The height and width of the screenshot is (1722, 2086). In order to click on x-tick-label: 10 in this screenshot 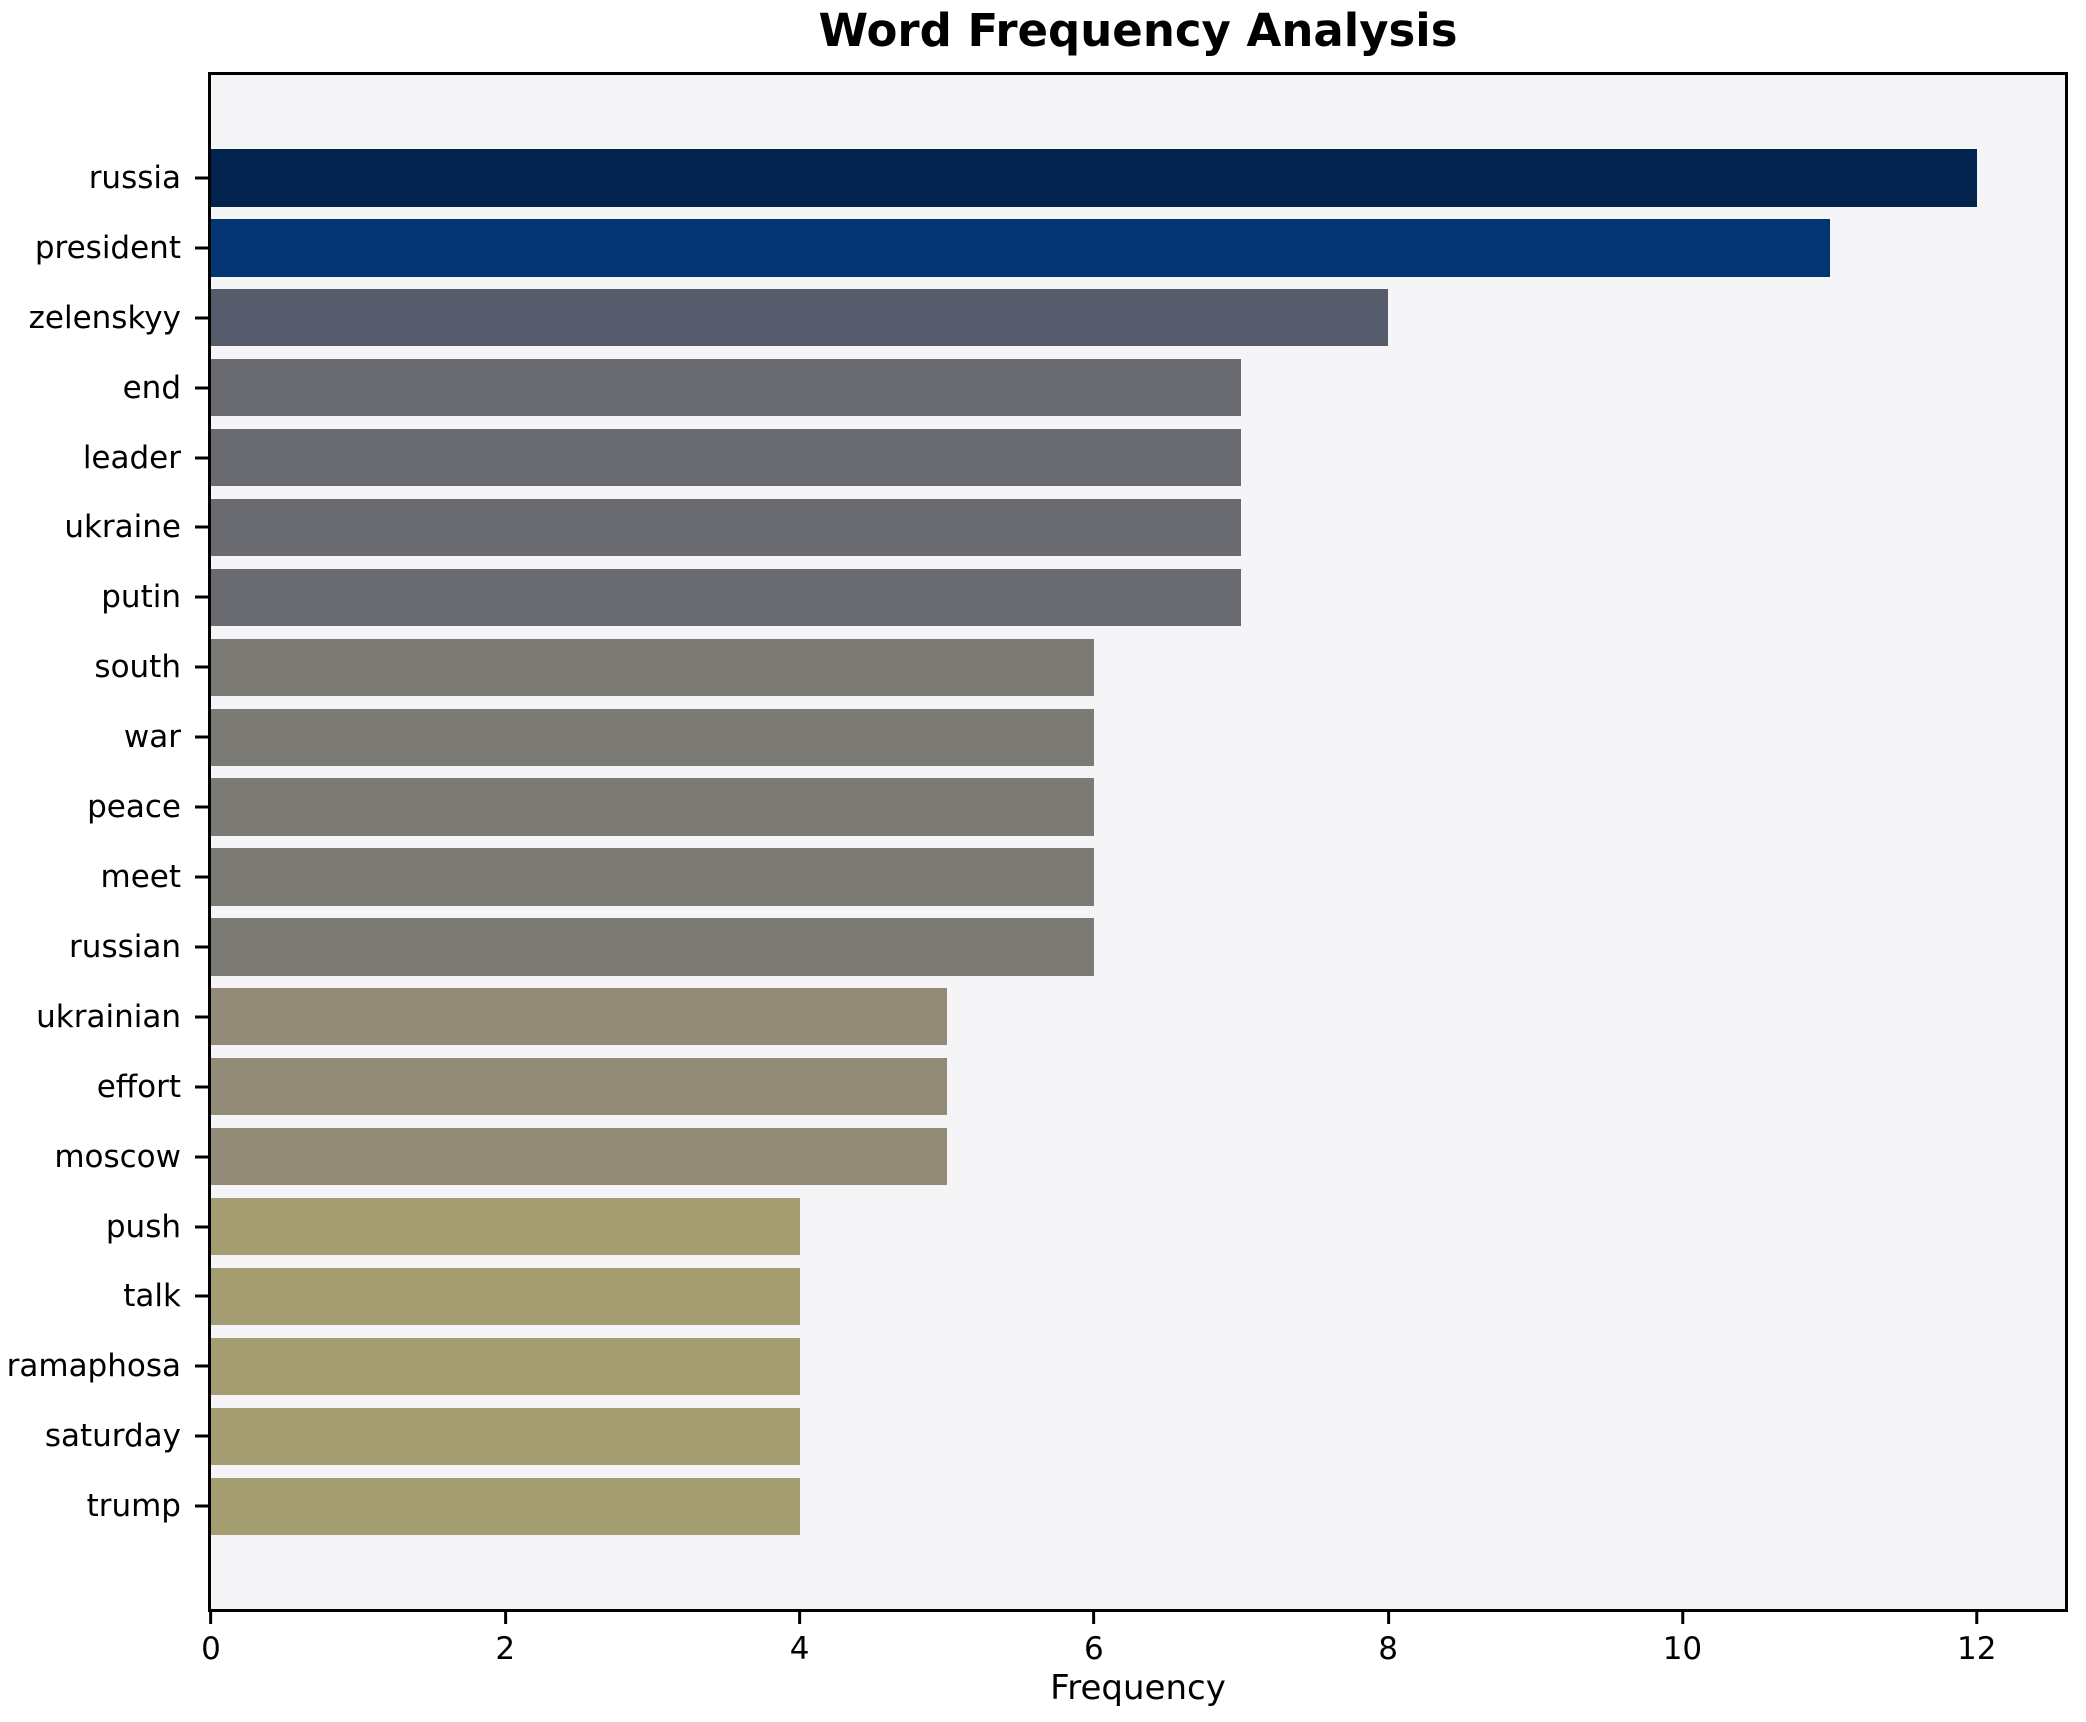, I will do `click(1682, 1649)`.